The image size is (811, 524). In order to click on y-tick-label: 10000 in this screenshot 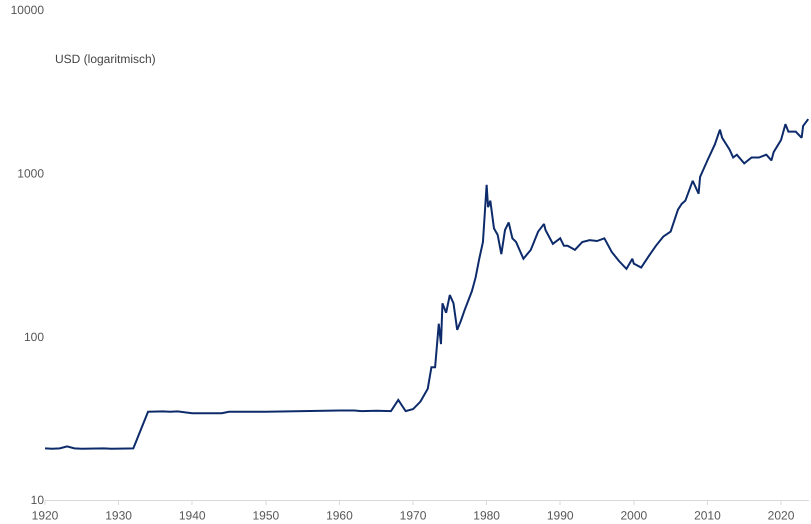, I will do `click(27, 10)`.